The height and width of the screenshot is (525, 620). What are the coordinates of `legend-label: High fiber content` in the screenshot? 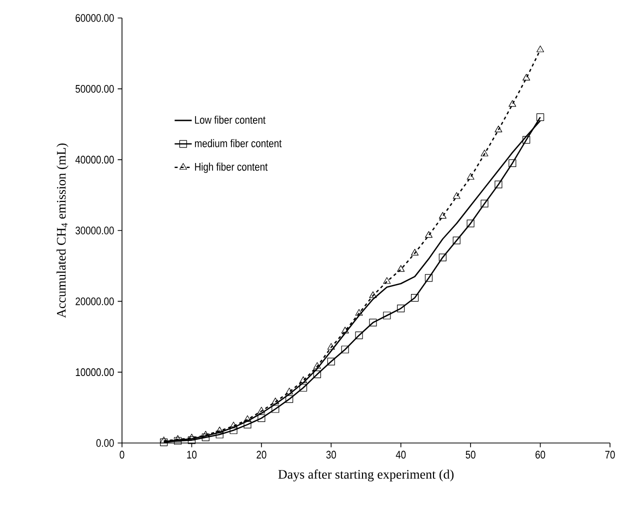 It's located at (231, 167).